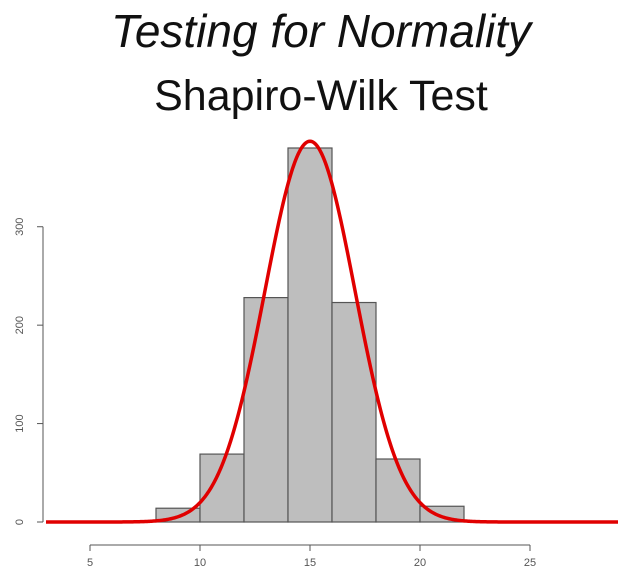 The image size is (642, 577). I want to click on y-tick-label: 100, so click(20, 423).